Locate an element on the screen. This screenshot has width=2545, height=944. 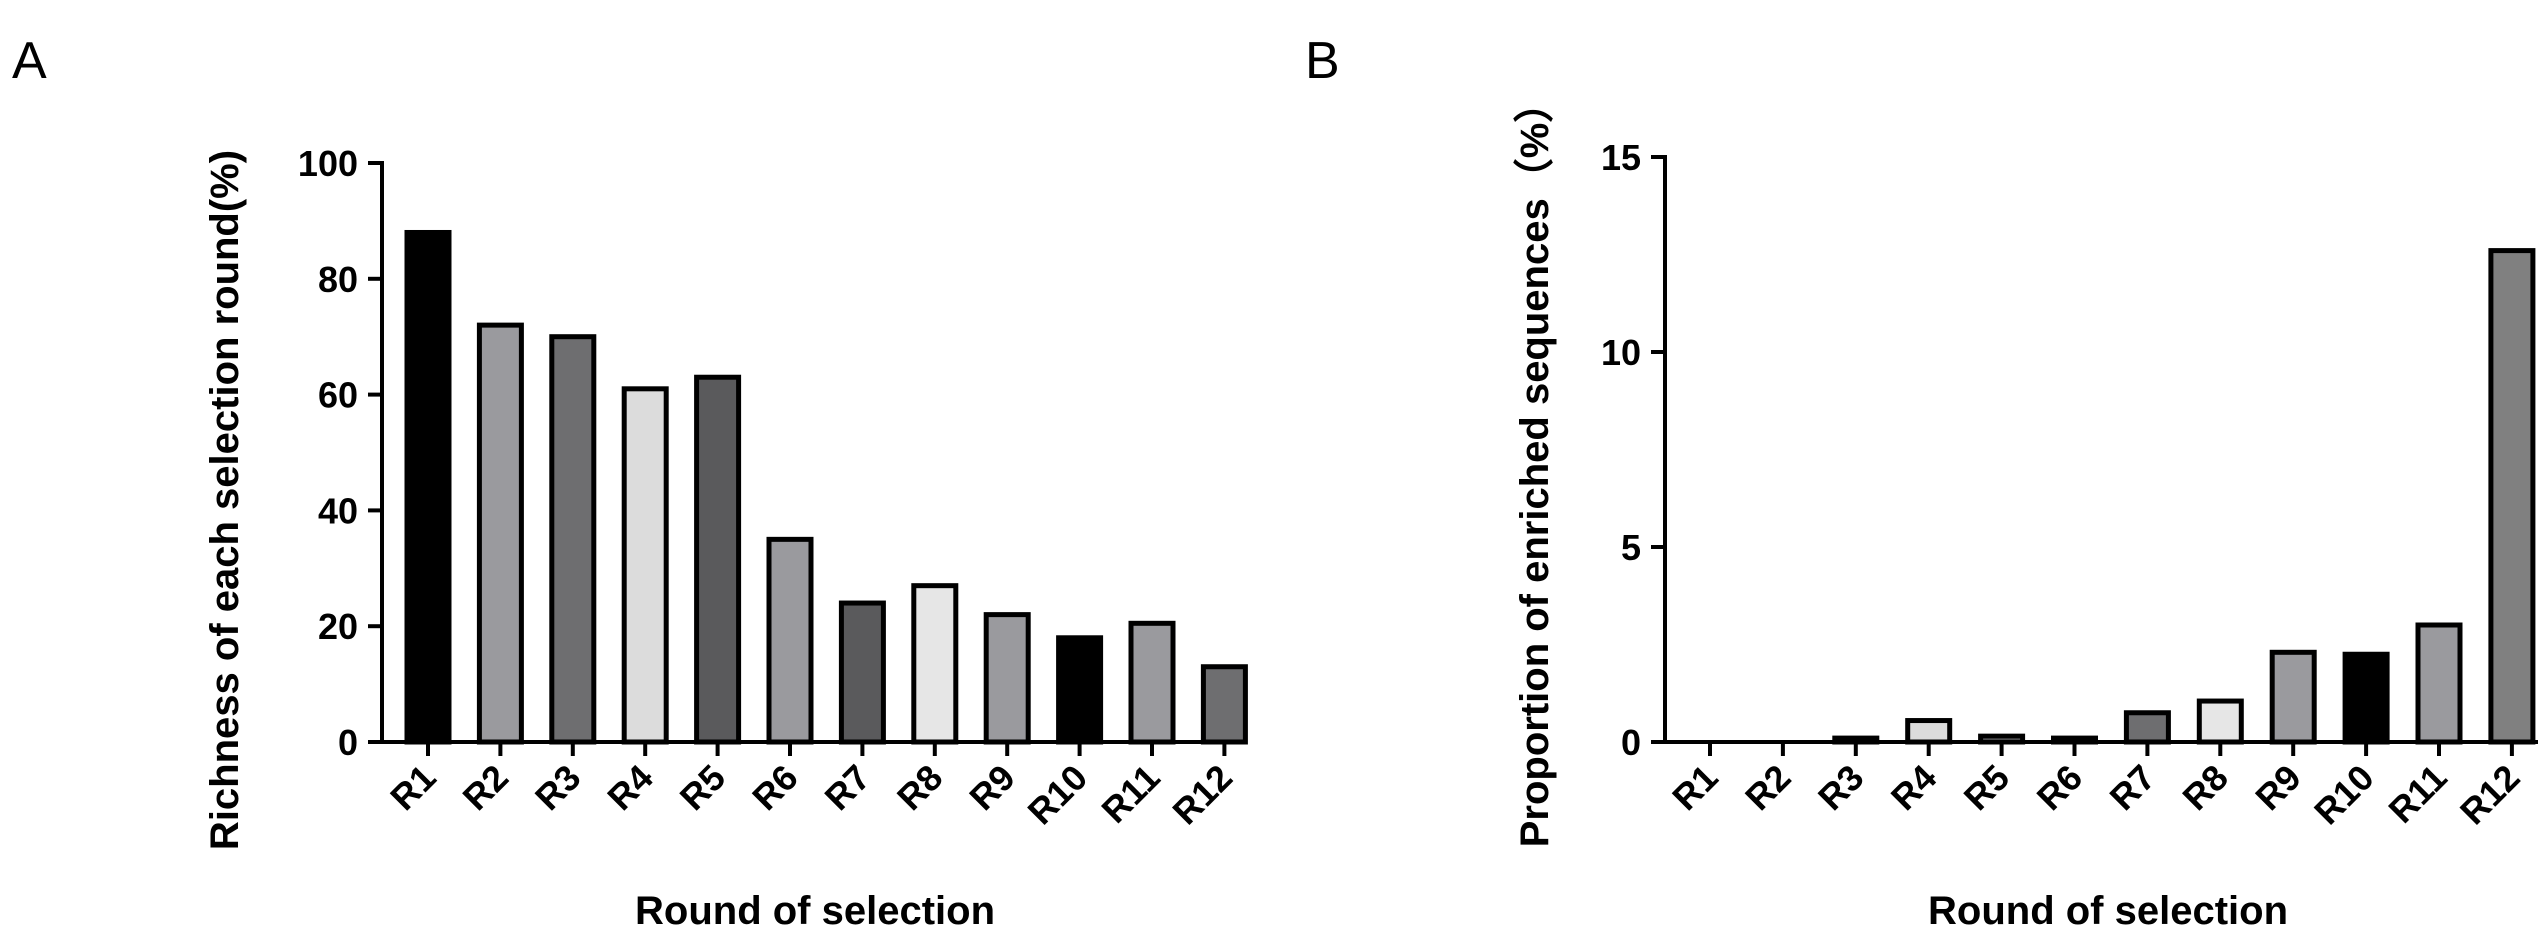
panel-a-y-axis-title: Richness of each selection round(%) is located at coordinates (225, 500).